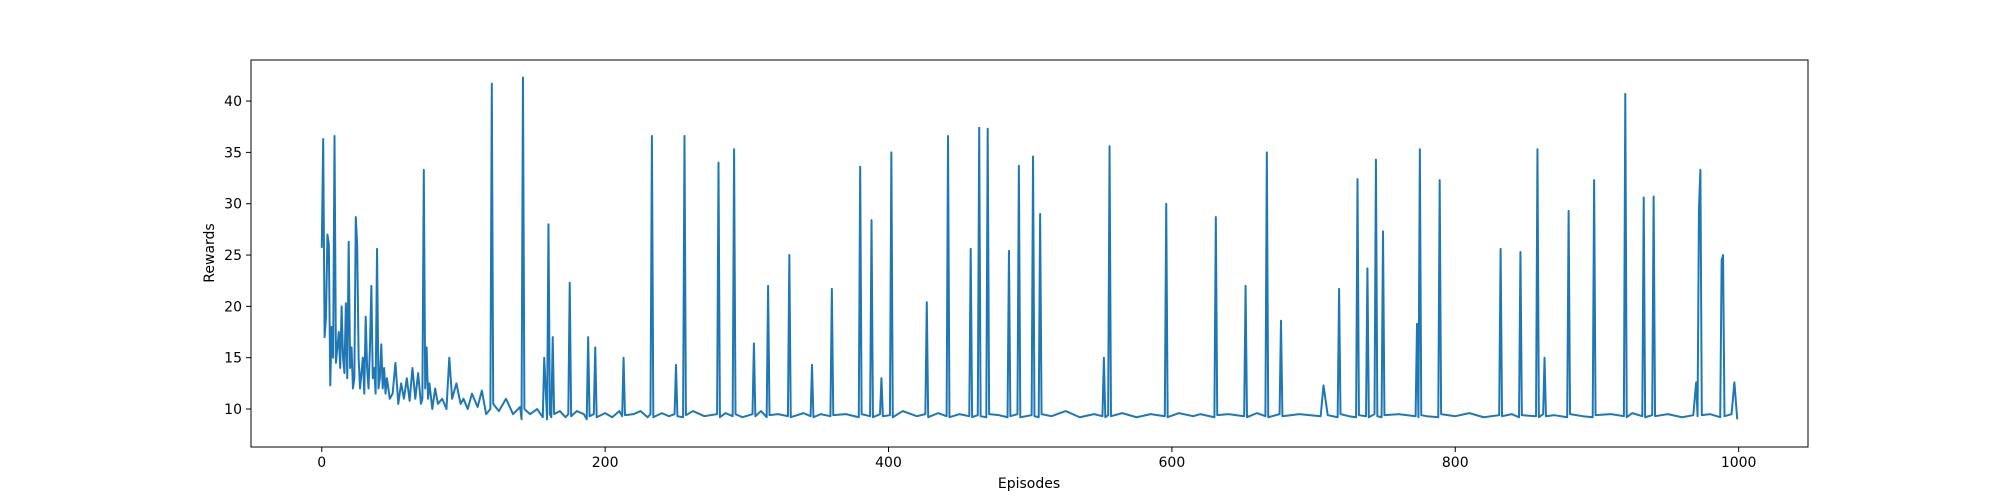  What do you see at coordinates (1029, 484) in the screenshot?
I see `x-axis-label: Episodes` at bounding box center [1029, 484].